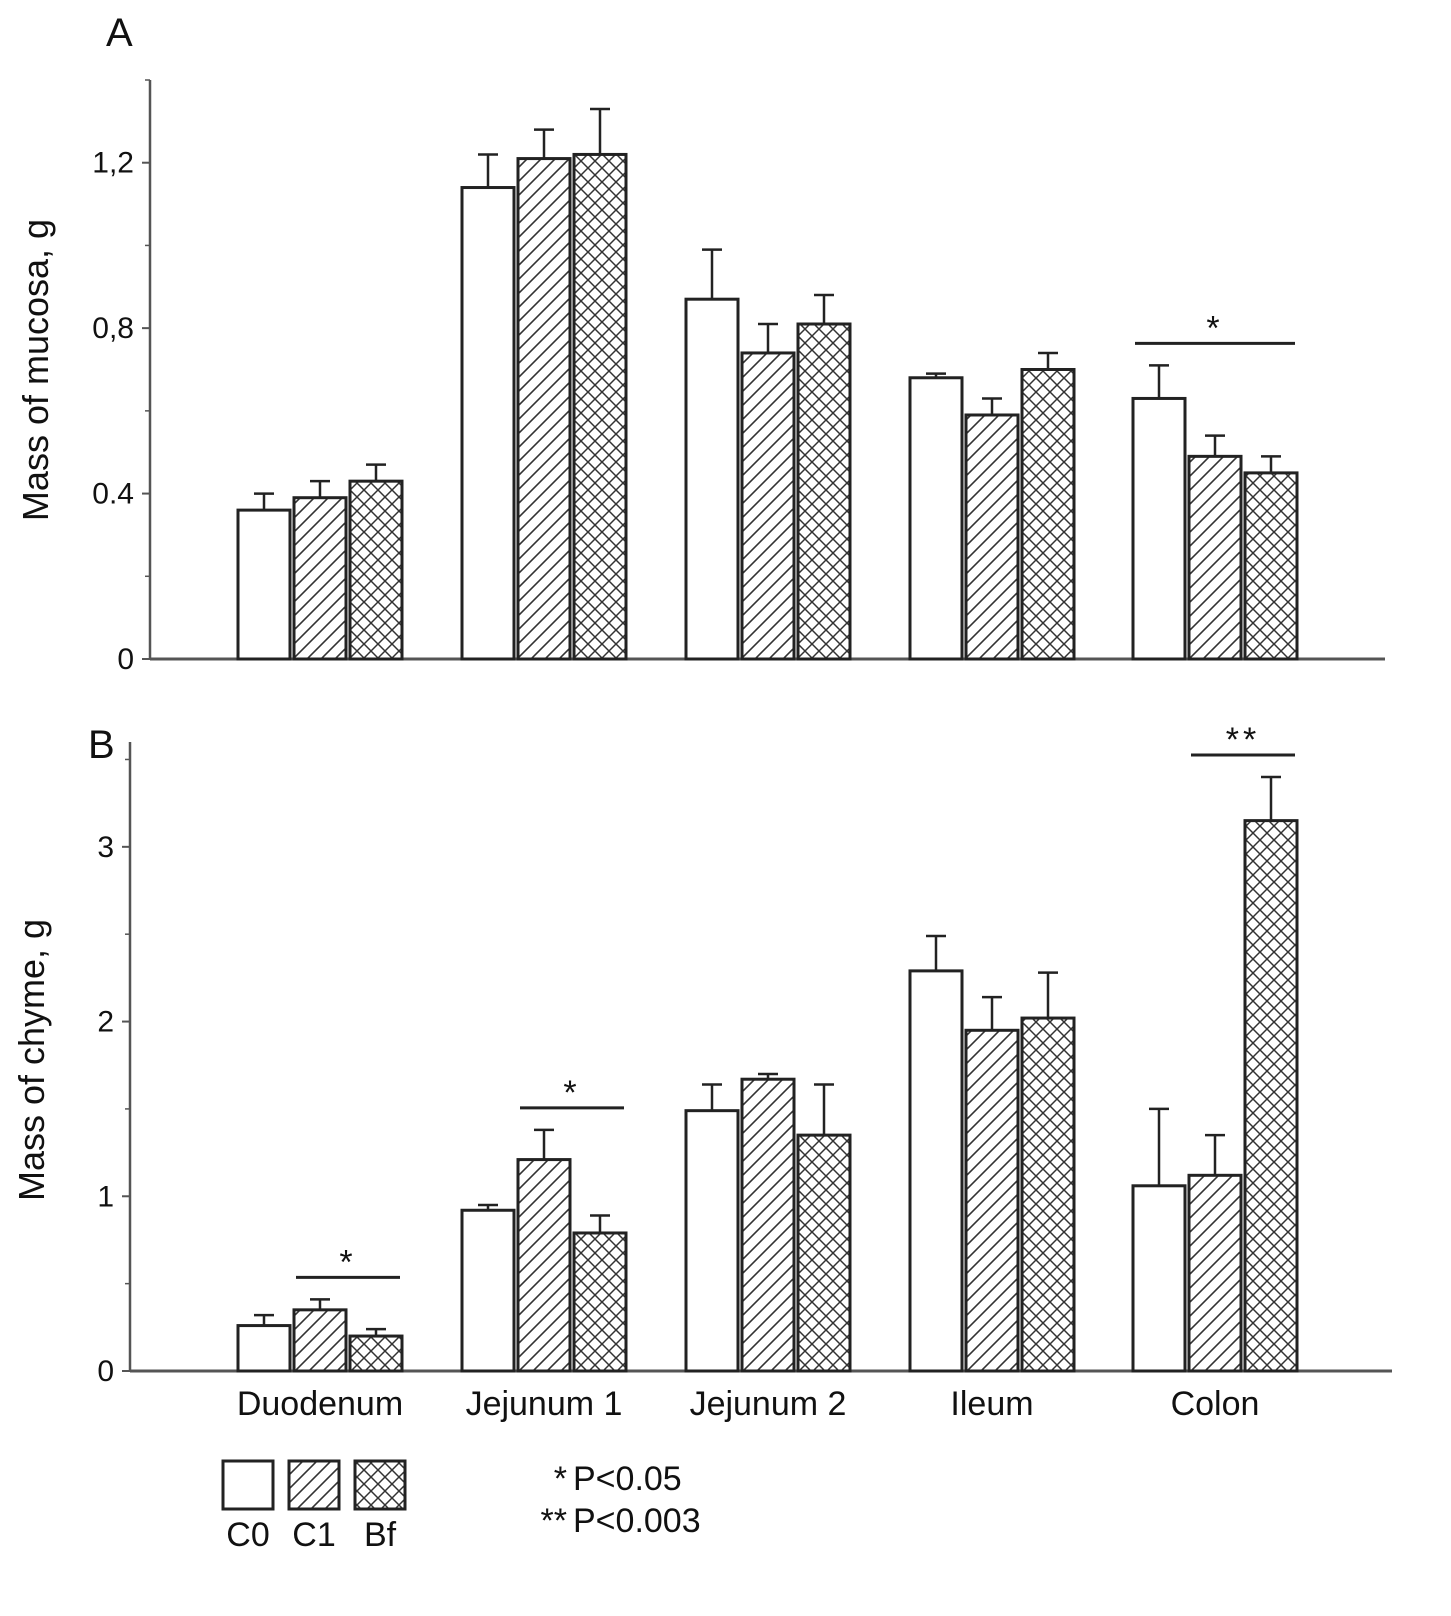  Describe the element at coordinates (992, 537) in the screenshot. I see `panel-a-bar-ileum-c1` at that location.